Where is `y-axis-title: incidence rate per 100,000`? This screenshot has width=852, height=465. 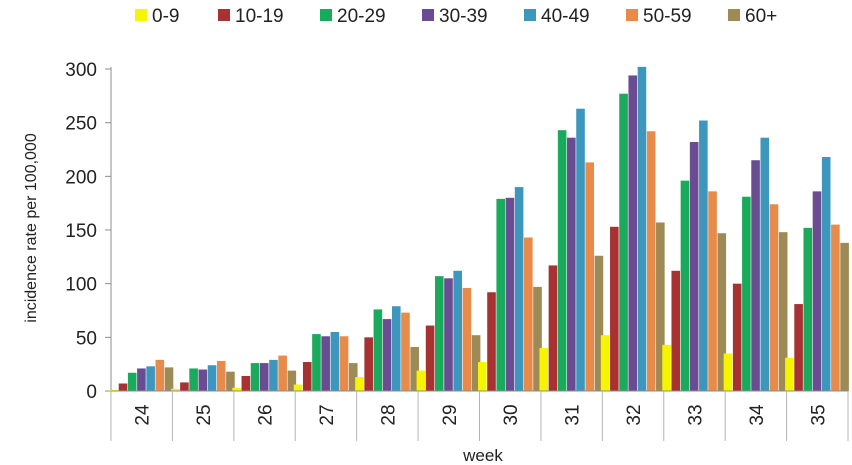 y-axis-title: incidence rate per 100,000 is located at coordinates (31, 228).